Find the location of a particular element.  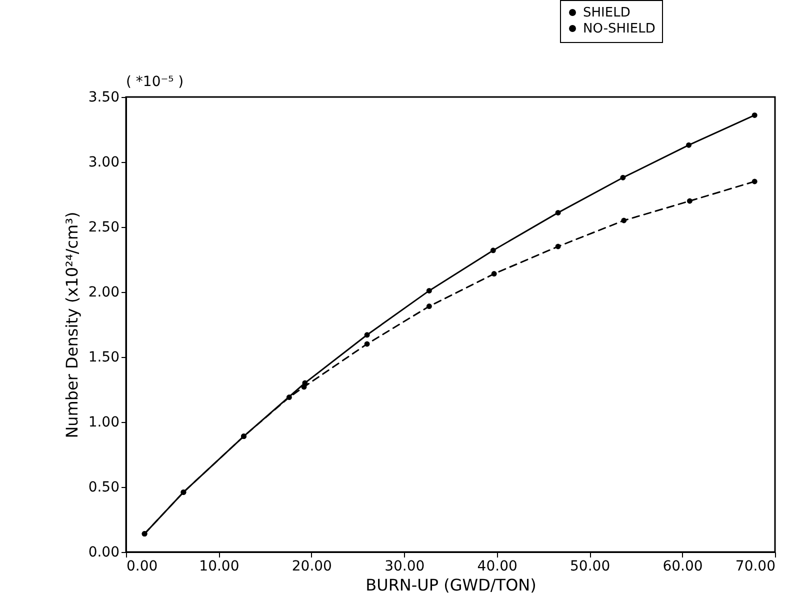

y-tick-label: 1.50 is located at coordinates (104, 358).